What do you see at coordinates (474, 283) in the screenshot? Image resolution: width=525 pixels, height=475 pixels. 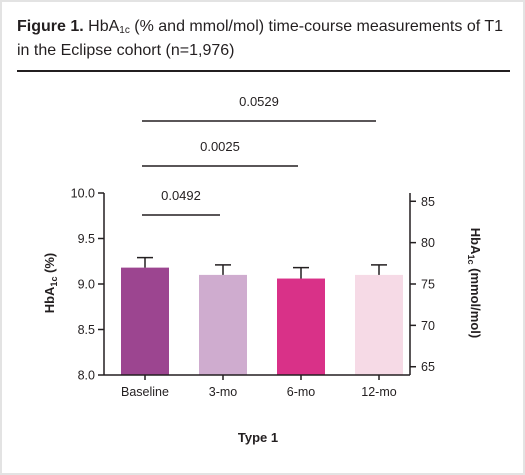 I see `y-axis-right-label: HbA1c (mmol/mol)` at bounding box center [474, 283].